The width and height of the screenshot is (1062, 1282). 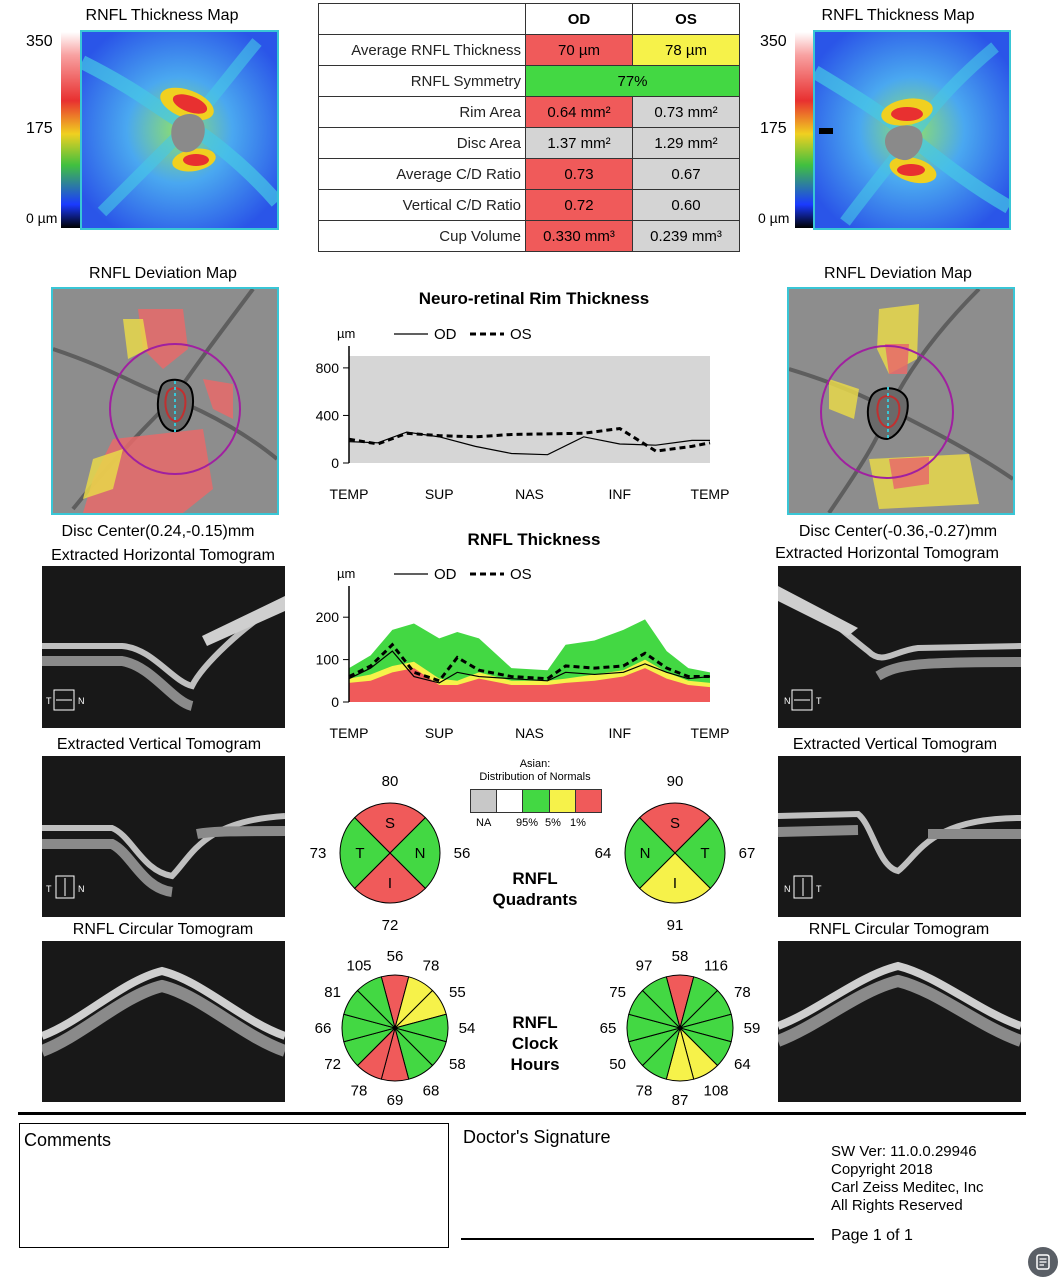 I want to click on quadrant-s, so click(x=675, y=828).